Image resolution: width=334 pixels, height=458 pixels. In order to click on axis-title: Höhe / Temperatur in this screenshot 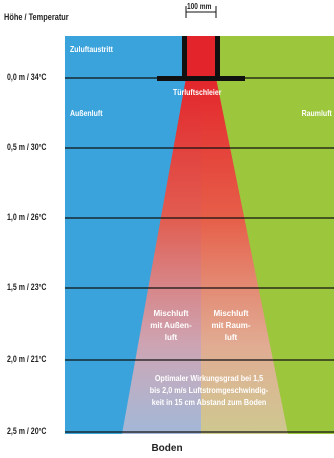, I will do `click(36, 17)`.